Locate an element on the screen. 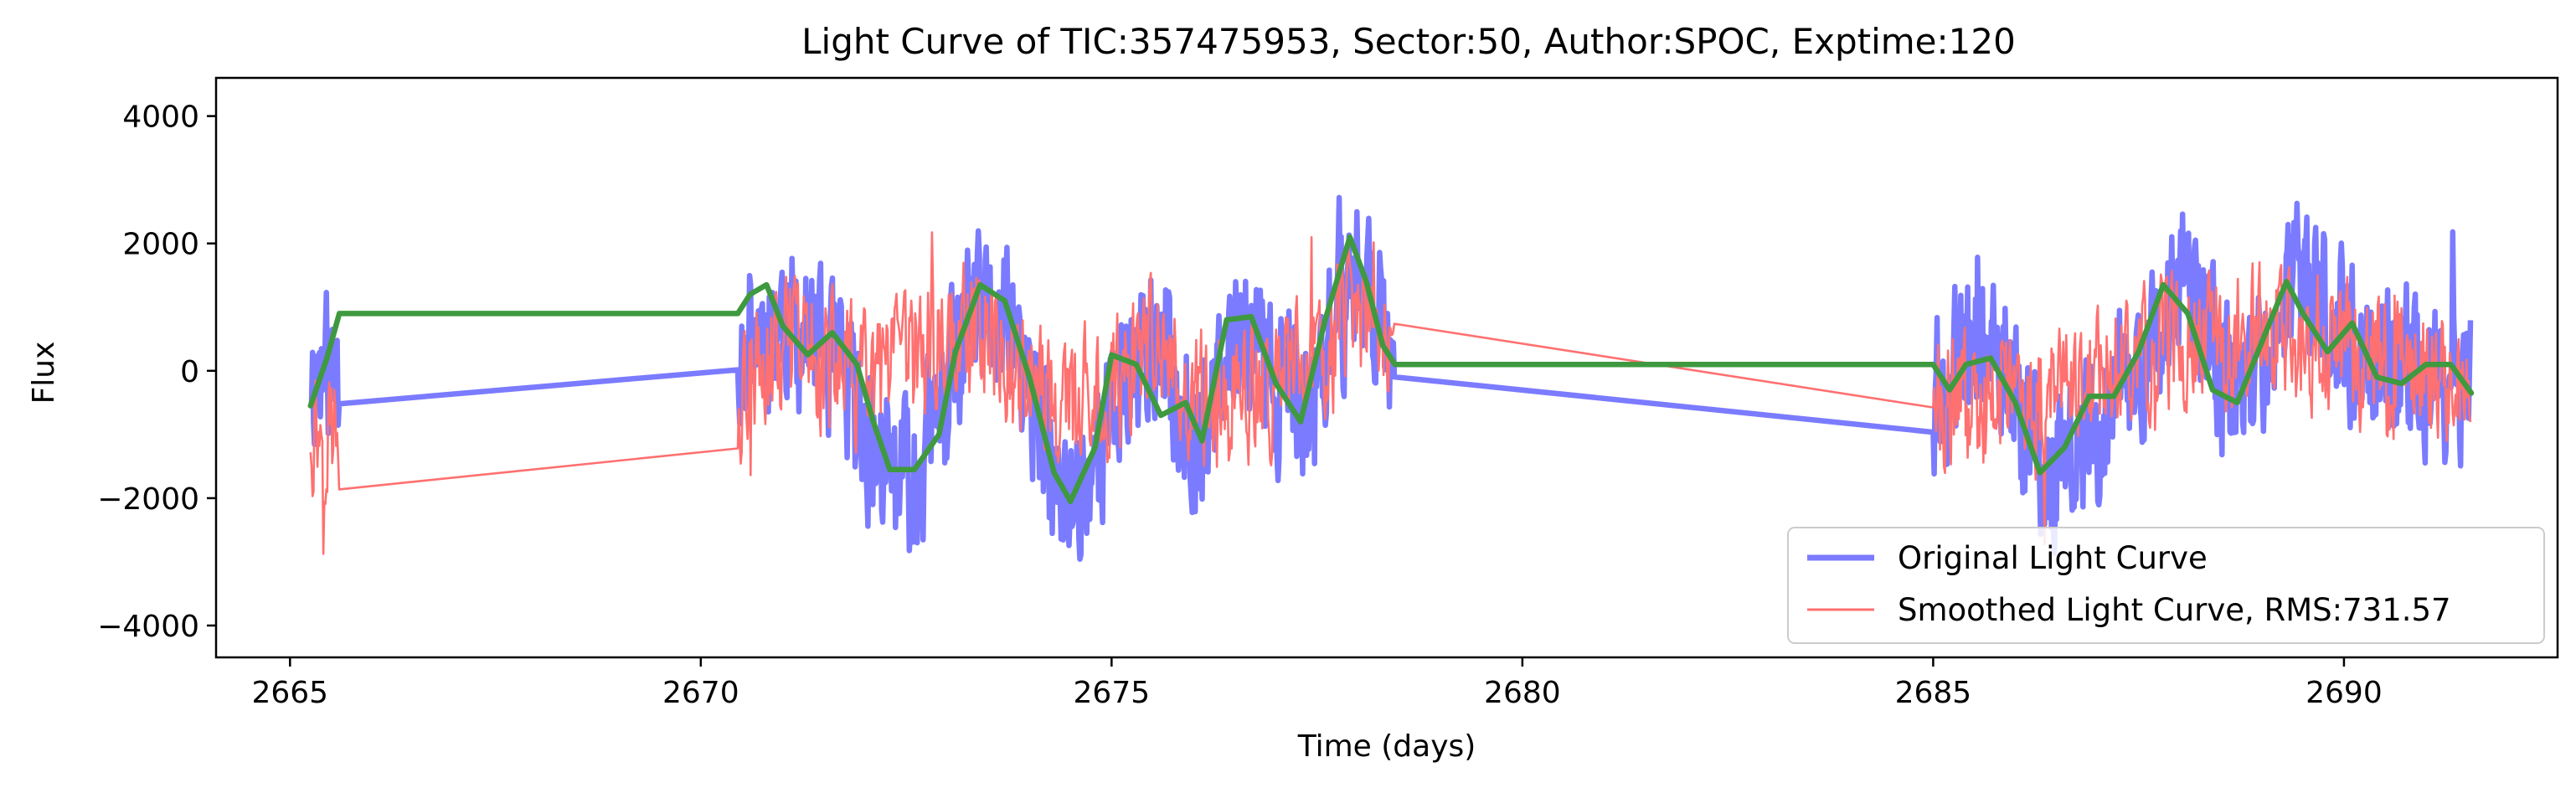 The image size is (2576, 788). x-tick-label: 2670 is located at coordinates (700, 693).